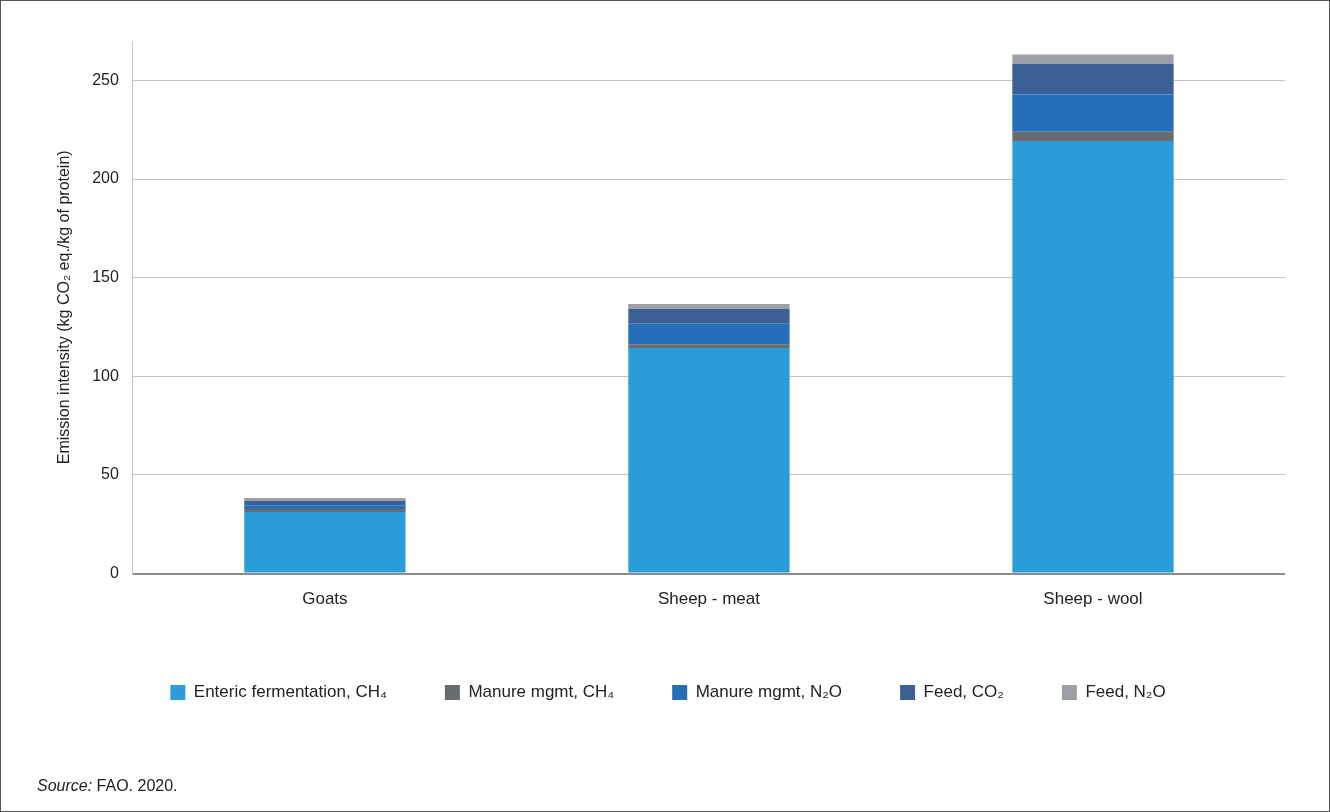  Describe the element at coordinates (1125, 692) in the screenshot. I see `legend-label: Feed, N₂O` at that location.